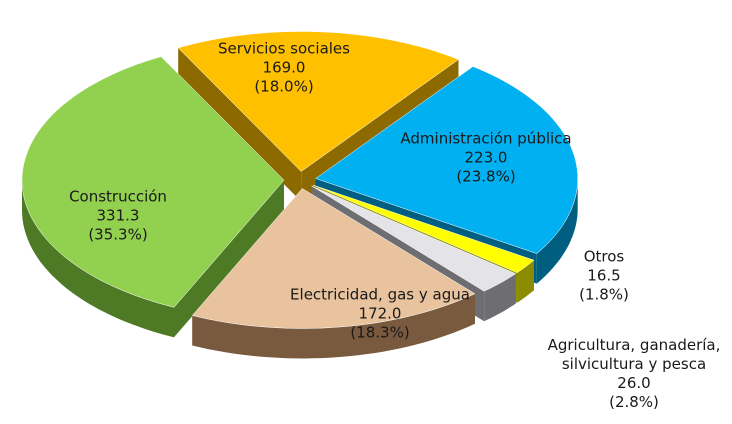 Image resolution: width=732 pixels, height=424 pixels. What do you see at coordinates (380, 294) in the screenshot?
I see `category: Electricidad, gas y agua` at bounding box center [380, 294].